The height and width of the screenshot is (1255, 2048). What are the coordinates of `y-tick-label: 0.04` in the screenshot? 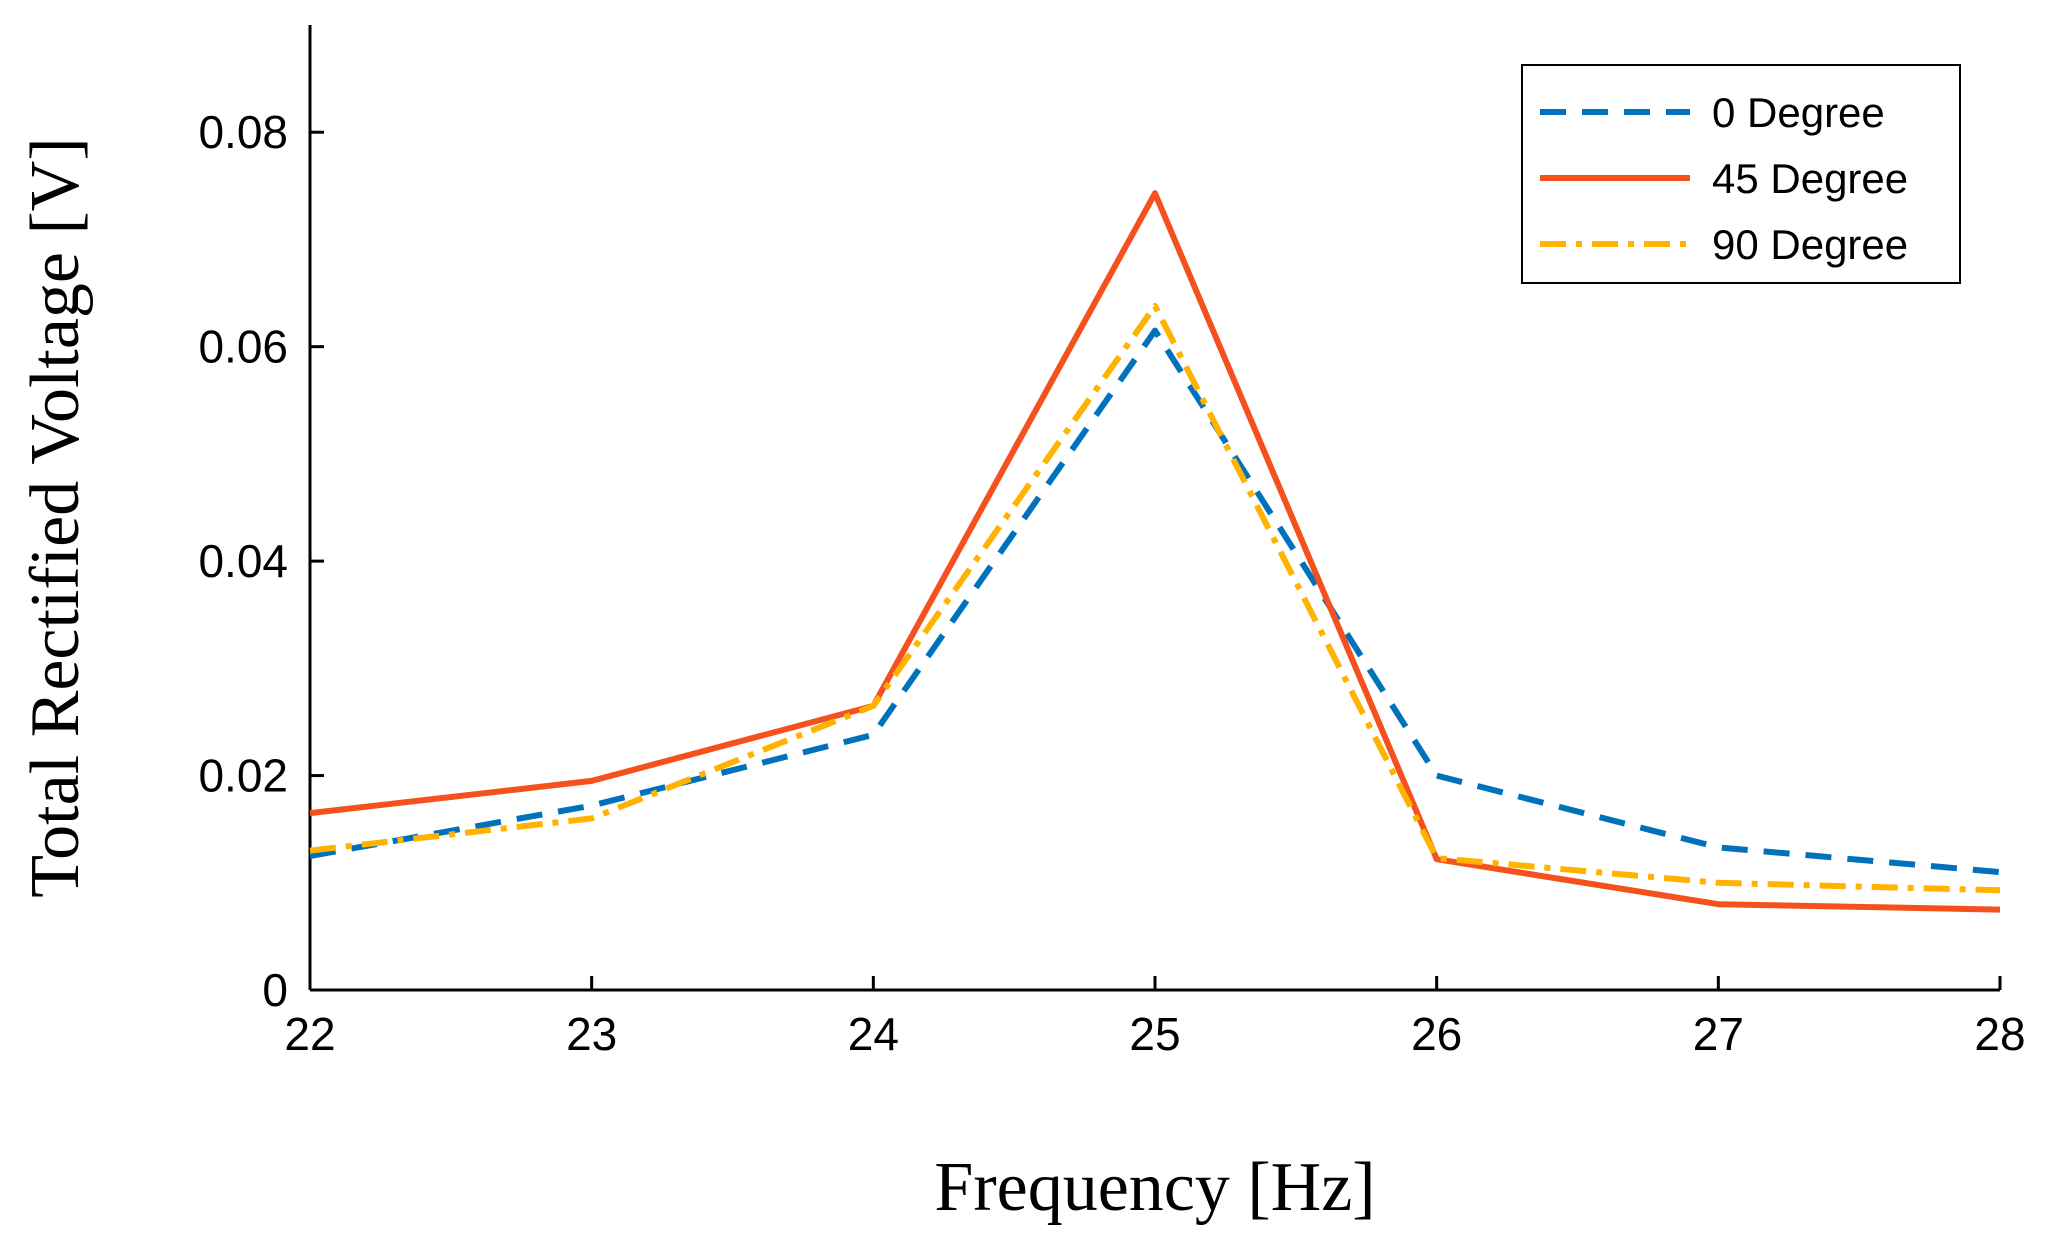 It's located at (243, 561).